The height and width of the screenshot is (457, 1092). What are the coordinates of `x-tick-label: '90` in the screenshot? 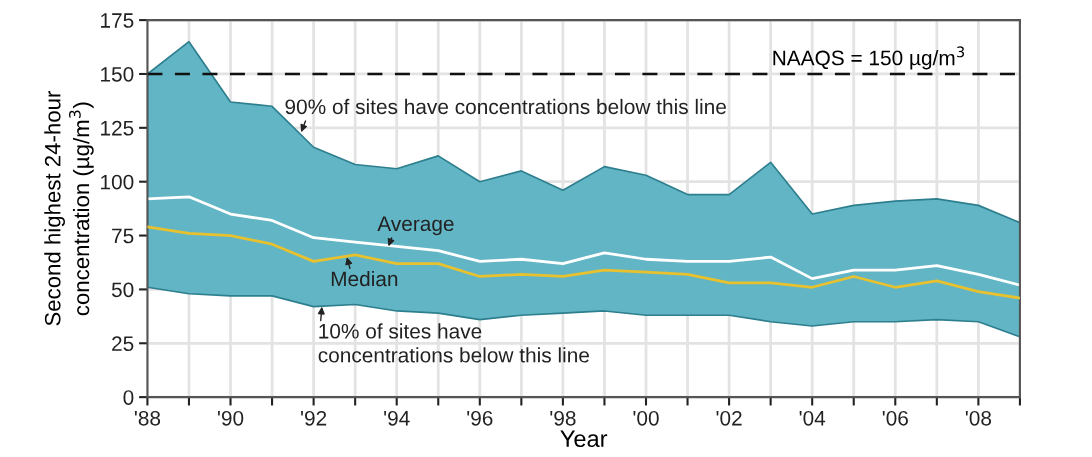 It's located at (231, 418).